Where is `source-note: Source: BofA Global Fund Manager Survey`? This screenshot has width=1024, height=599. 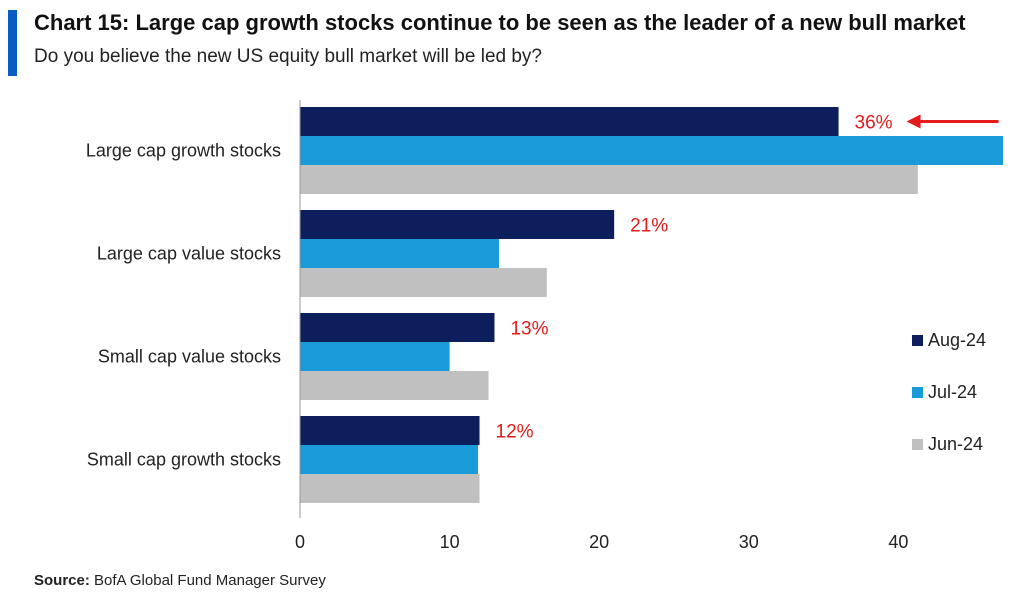 source-note: Source: BofA Global Fund Manager Survey is located at coordinates (180, 580).